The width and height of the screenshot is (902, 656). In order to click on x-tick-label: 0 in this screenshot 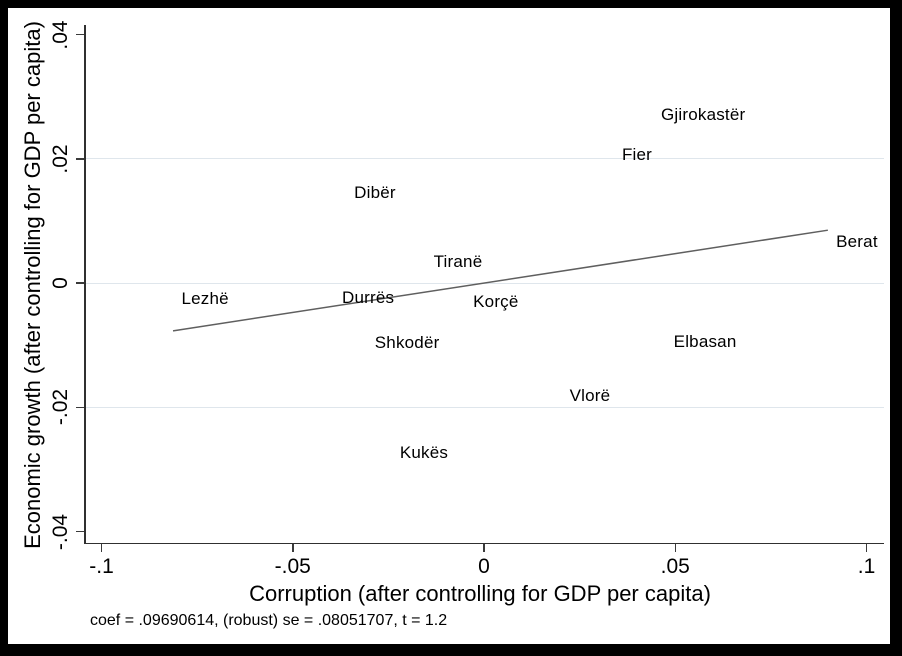, I will do `click(484, 566)`.